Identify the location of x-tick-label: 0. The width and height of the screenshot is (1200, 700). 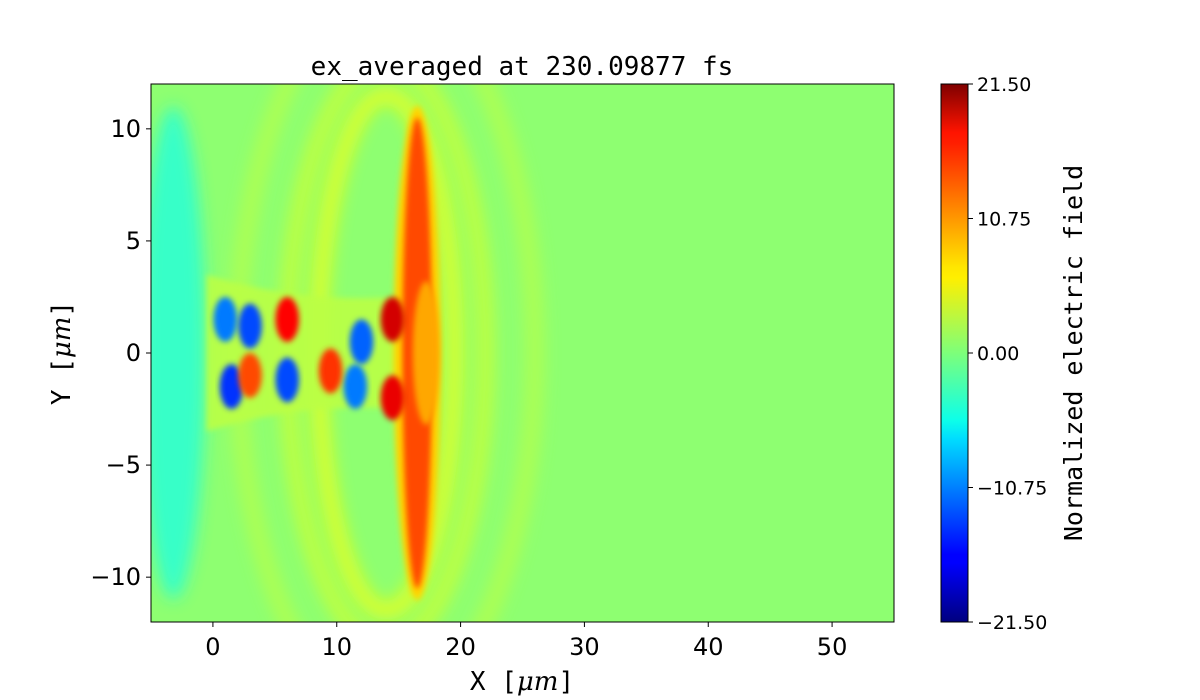
(212, 647).